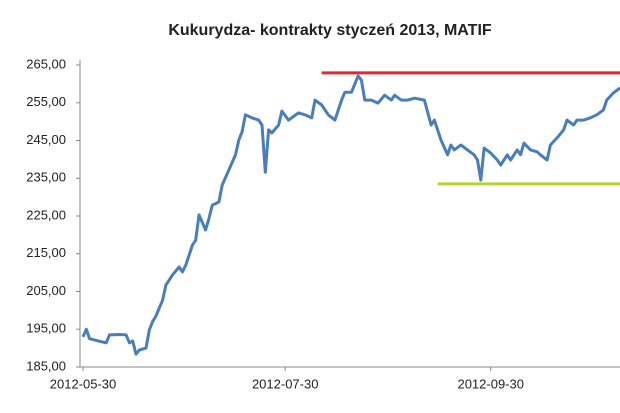 This screenshot has height=413, width=620. What do you see at coordinates (285, 383) in the screenshot?
I see `x-tick-label: 2012-07-30` at bounding box center [285, 383].